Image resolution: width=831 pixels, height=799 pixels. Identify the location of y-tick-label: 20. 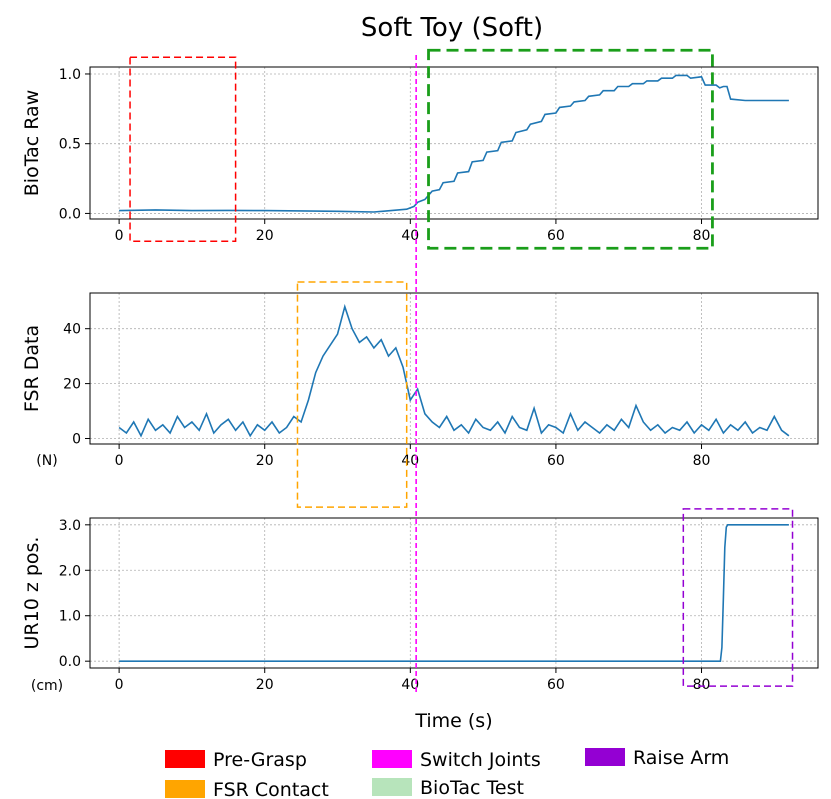
(72, 385).